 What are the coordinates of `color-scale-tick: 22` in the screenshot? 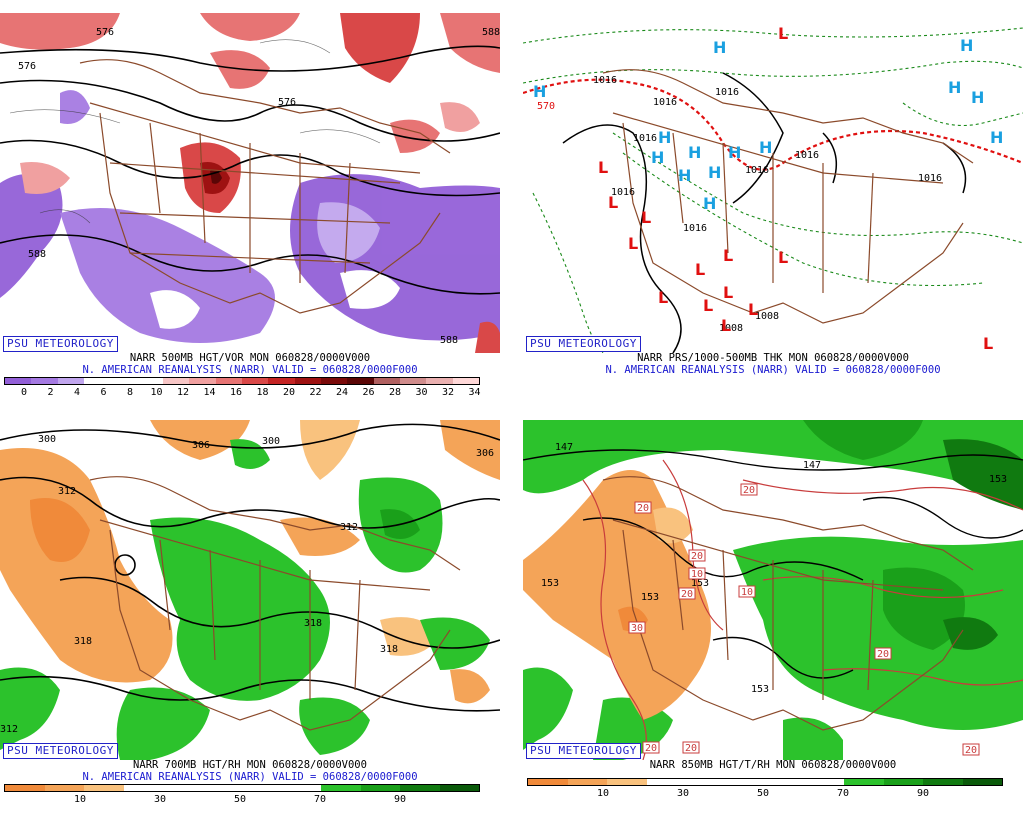 It's located at (315, 392).